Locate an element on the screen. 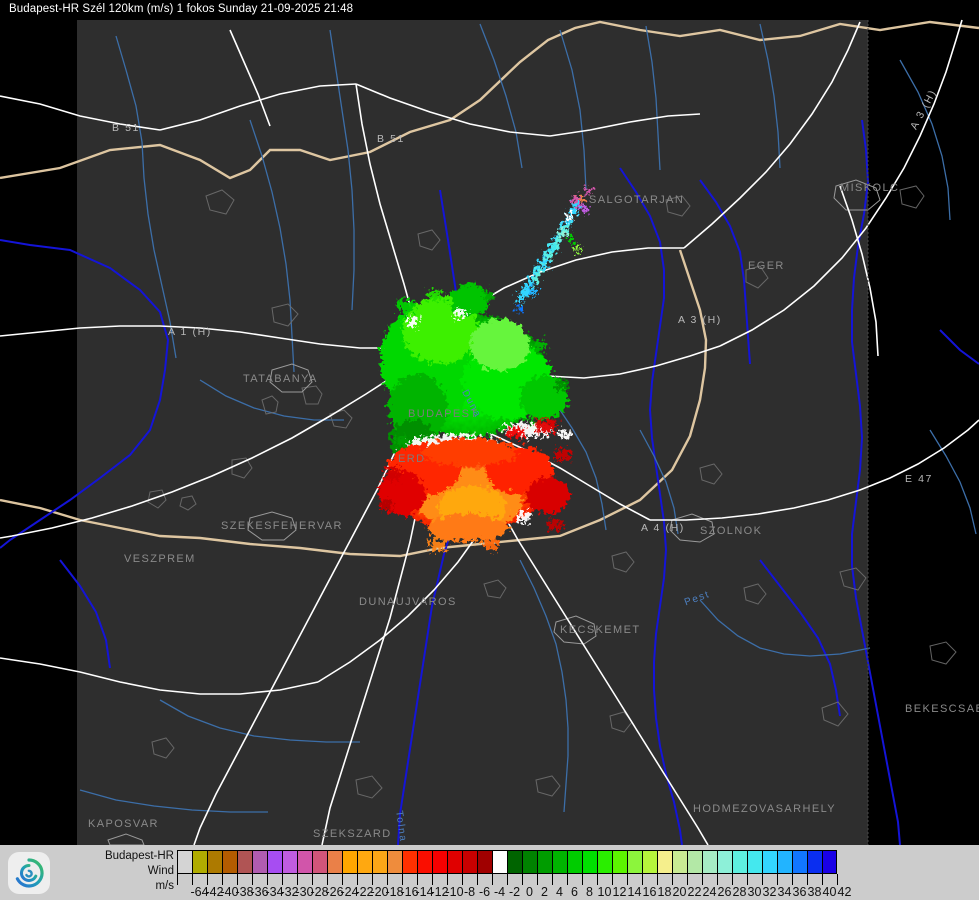 This screenshot has height=900, width=979. color-bar-tick-label: 4 is located at coordinates (559, 892).